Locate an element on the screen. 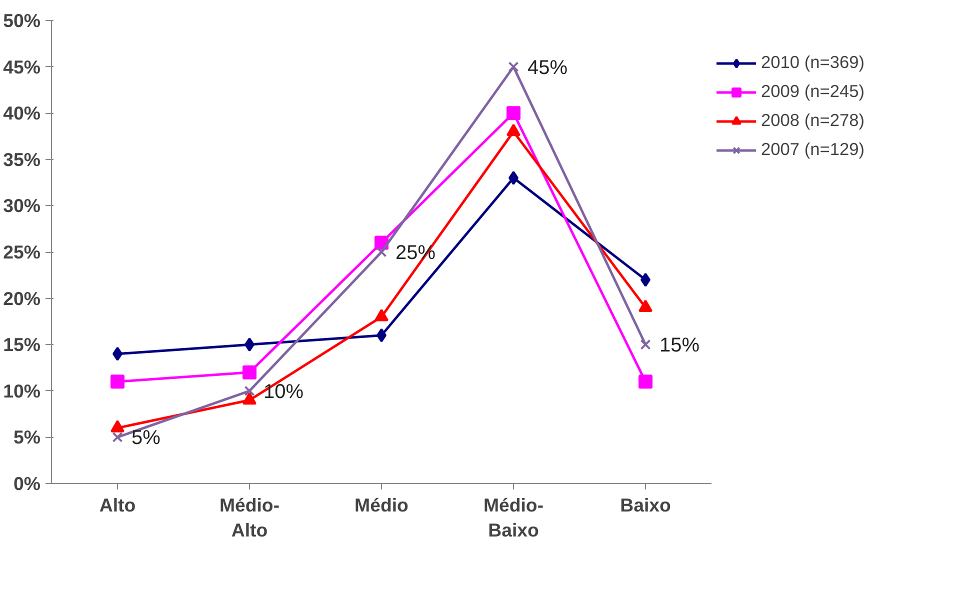  data-label: 10% is located at coordinates (284, 391).